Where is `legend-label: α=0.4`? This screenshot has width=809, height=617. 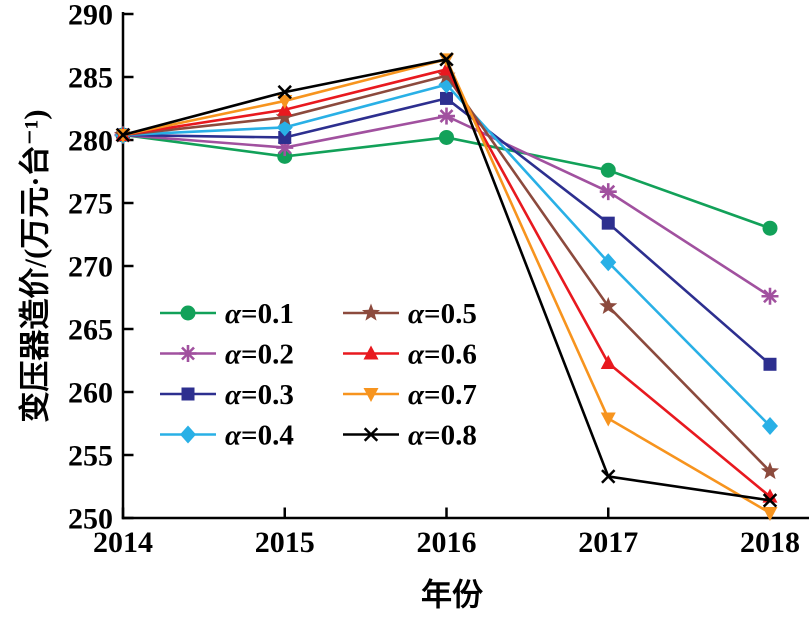 legend-label: α=0.4 is located at coordinates (259, 436).